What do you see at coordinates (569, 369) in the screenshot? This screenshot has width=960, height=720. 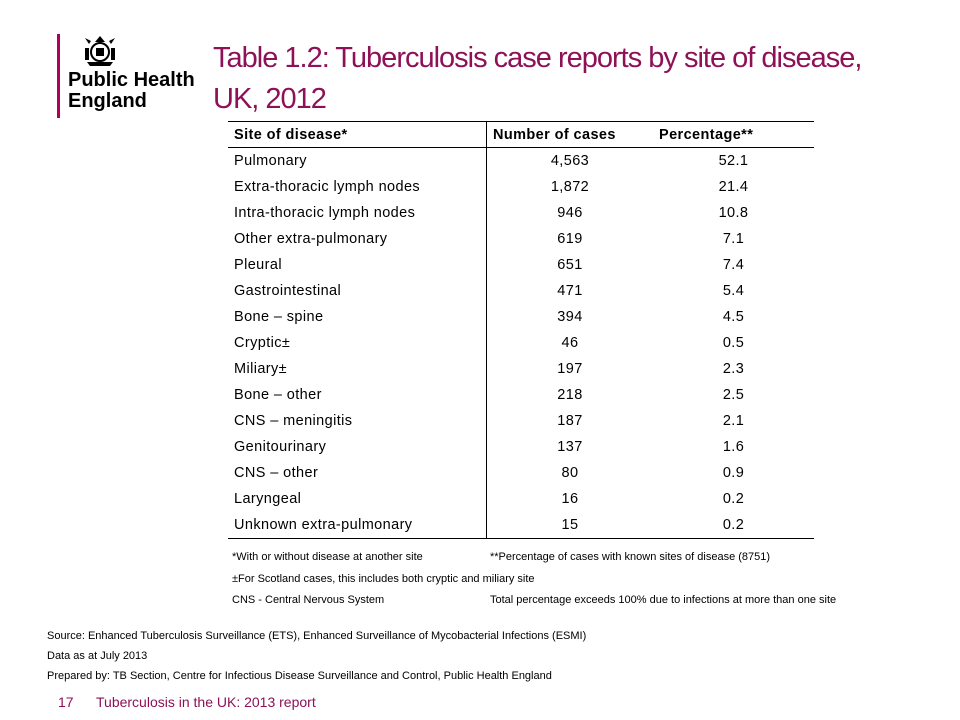 I see `cell-number: 197` at bounding box center [569, 369].